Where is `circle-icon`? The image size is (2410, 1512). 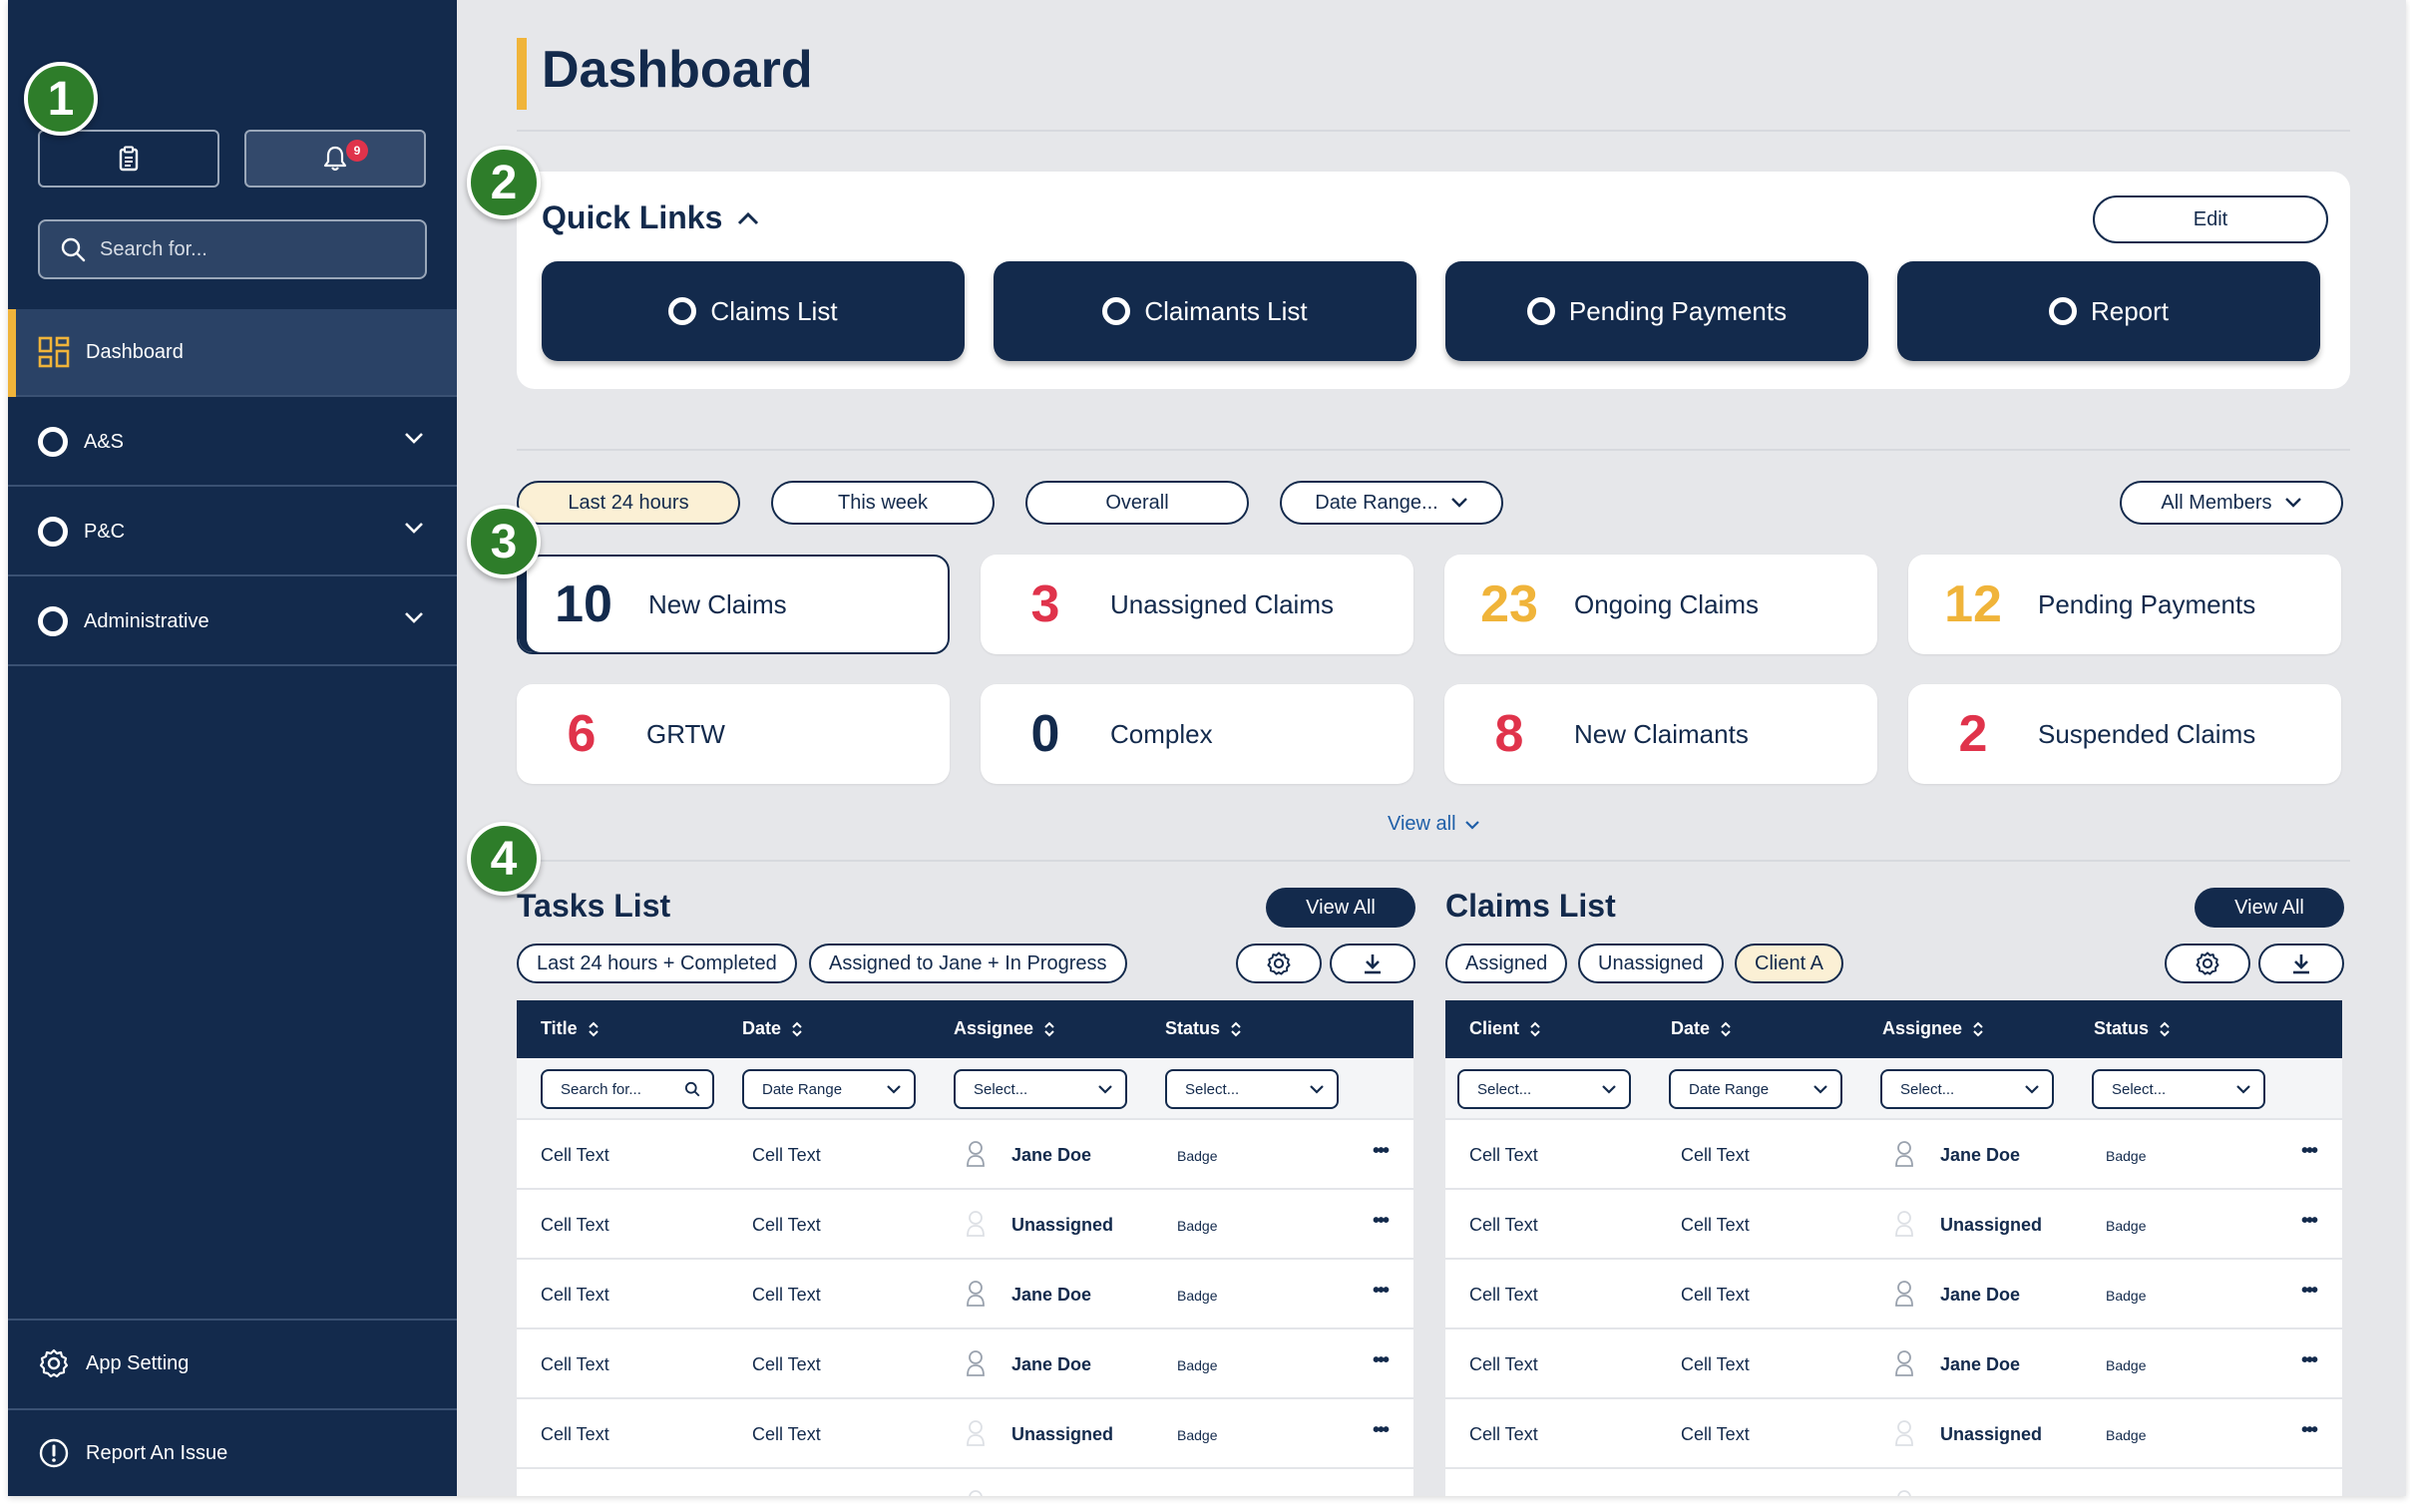
circle-icon is located at coordinates (2062, 311).